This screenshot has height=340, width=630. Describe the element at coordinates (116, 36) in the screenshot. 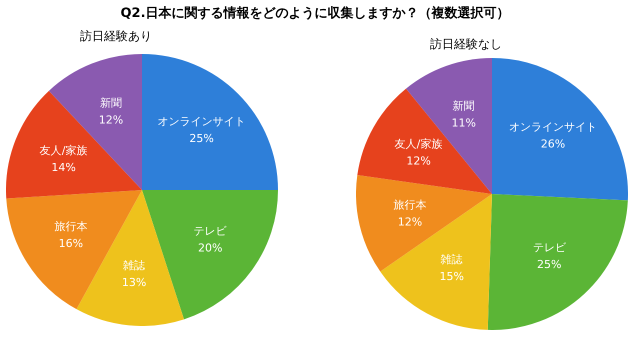

I see `chart-subtitle: 訪日経験あり` at that location.